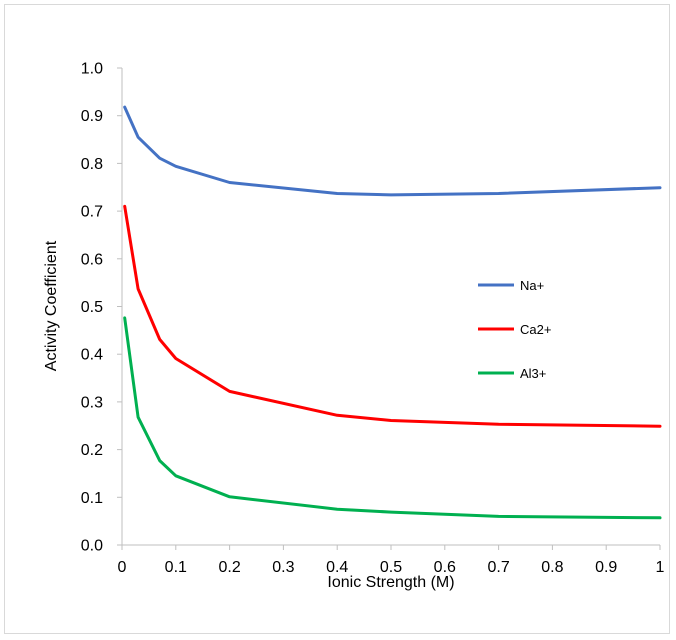  What do you see at coordinates (606, 567) in the screenshot?
I see `x-tick-label: 0.9` at bounding box center [606, 567].